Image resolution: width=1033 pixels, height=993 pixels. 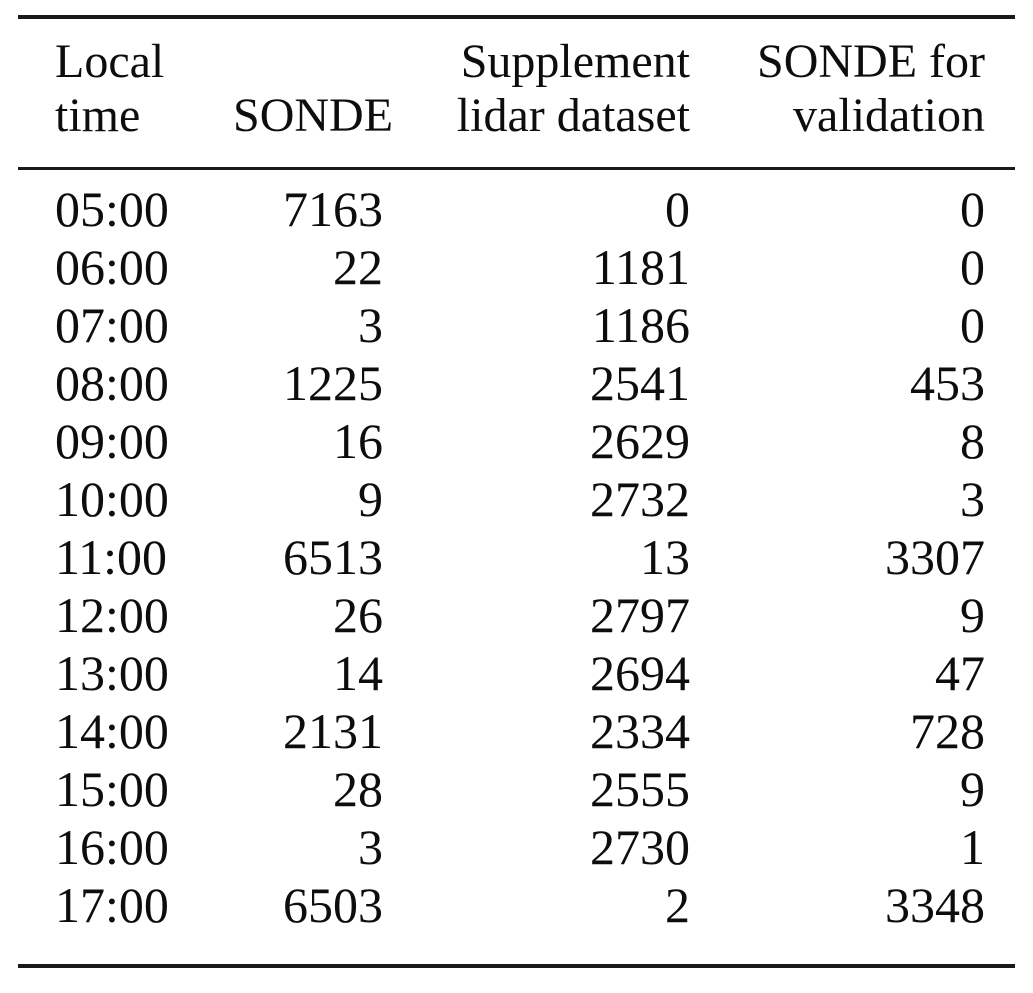 What do you see at coordinates (960, 673) in the screenshot?
I see `value-cell: 47` at bounding box center [960, 673].